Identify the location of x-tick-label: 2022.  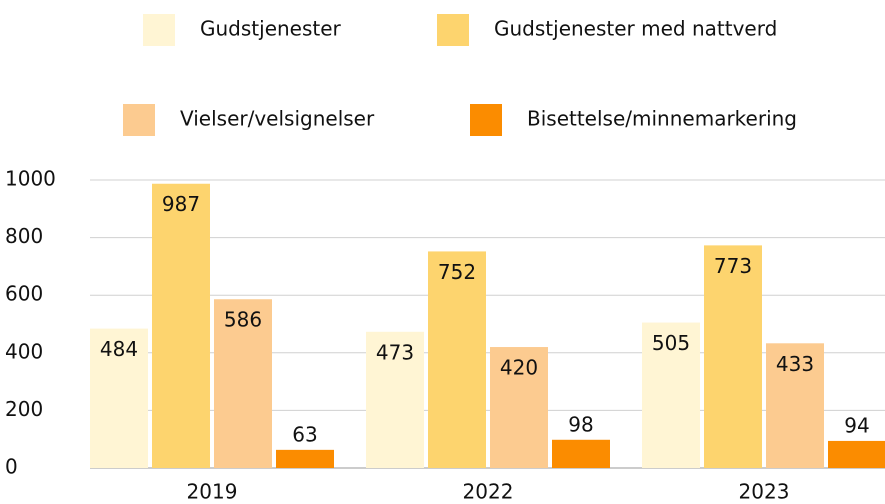
(488, 492).